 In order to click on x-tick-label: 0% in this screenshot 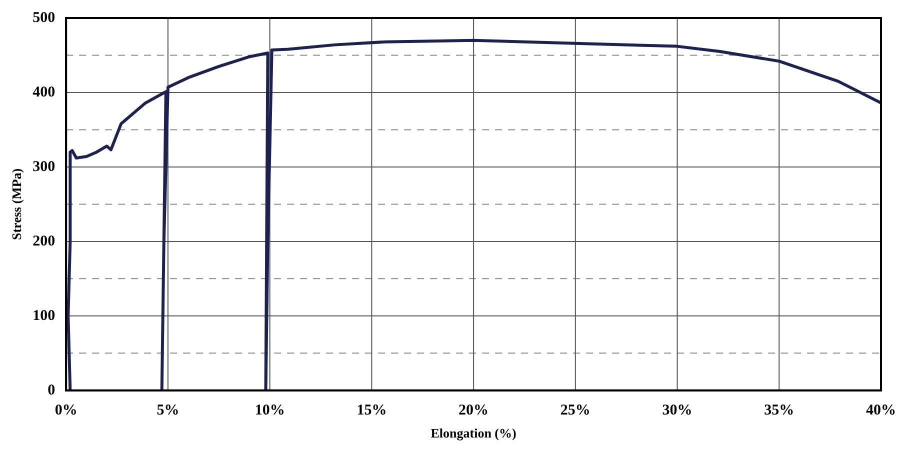, I will do `click(66, 410)`.